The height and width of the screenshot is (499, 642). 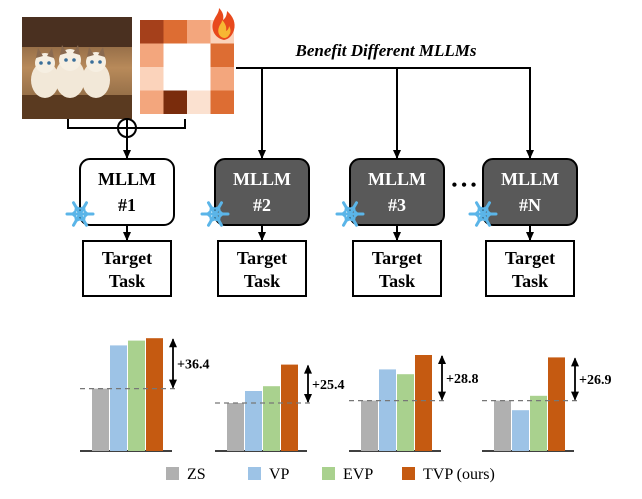 What do you see at coordinates (127, 205) in the screenshot?
I see `mllm-index: #1` at bounding box center [127, 205].